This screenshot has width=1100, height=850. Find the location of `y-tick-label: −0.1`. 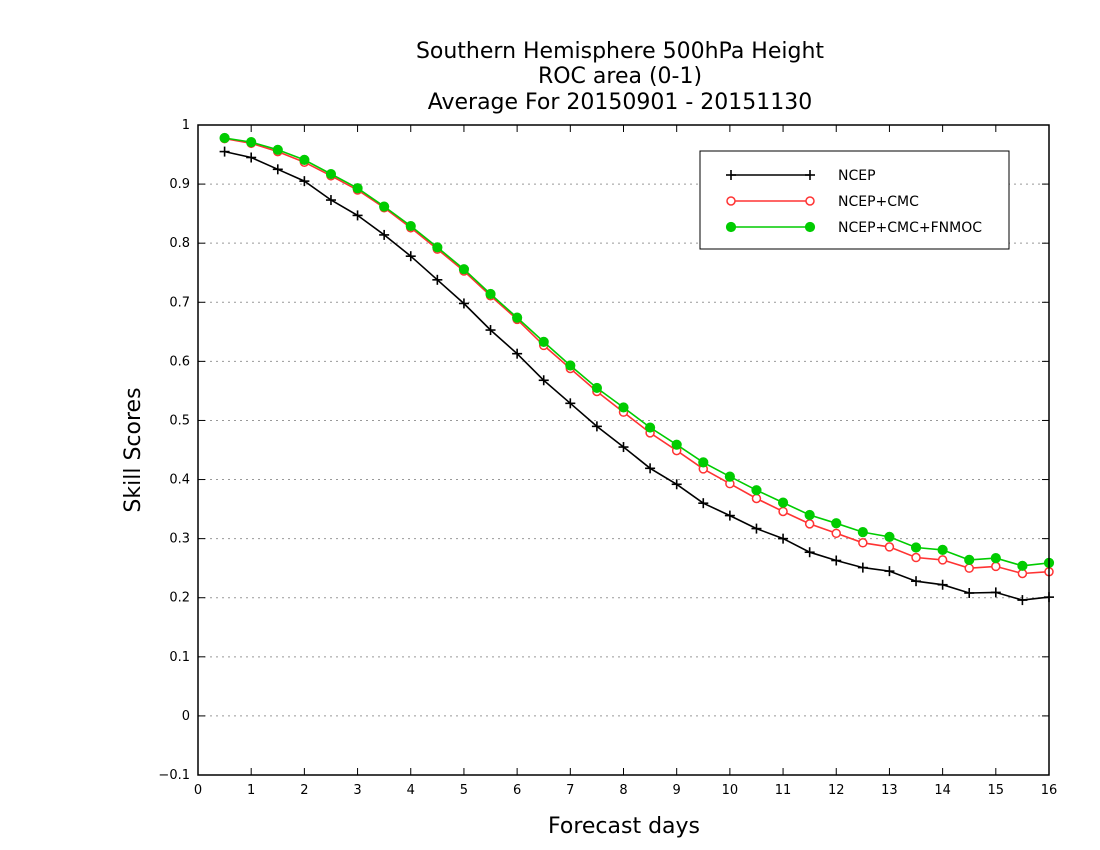

y-tick-label: −0.1 is located at coordinates (174, 775).